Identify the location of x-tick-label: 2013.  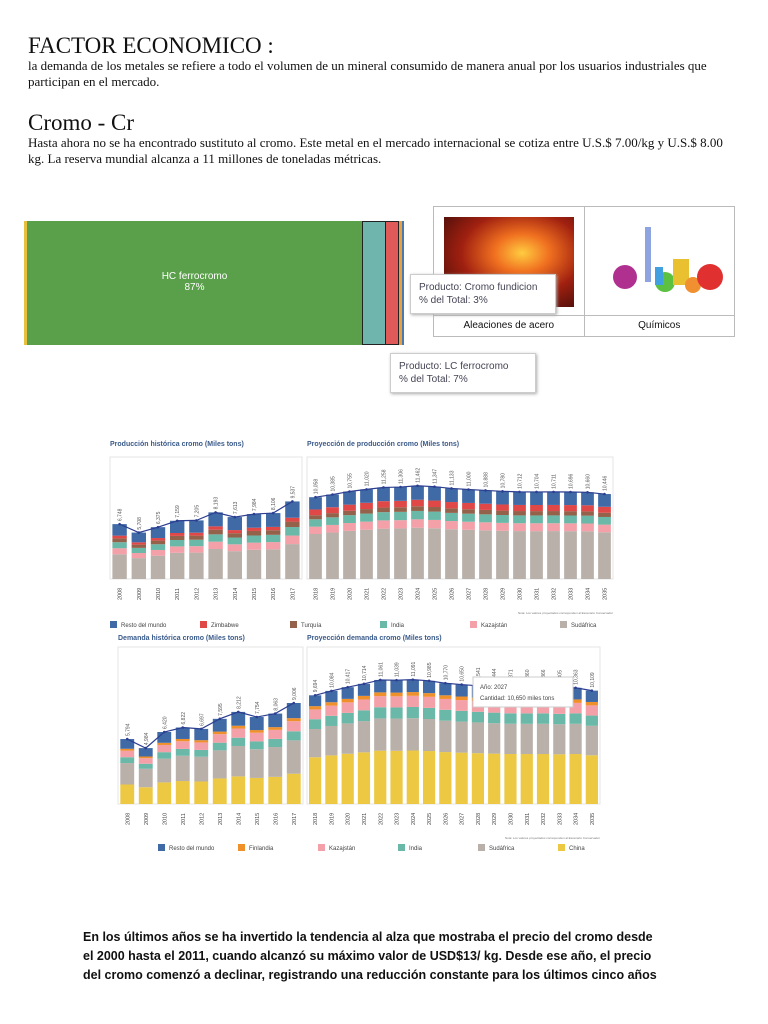
(217, 594).